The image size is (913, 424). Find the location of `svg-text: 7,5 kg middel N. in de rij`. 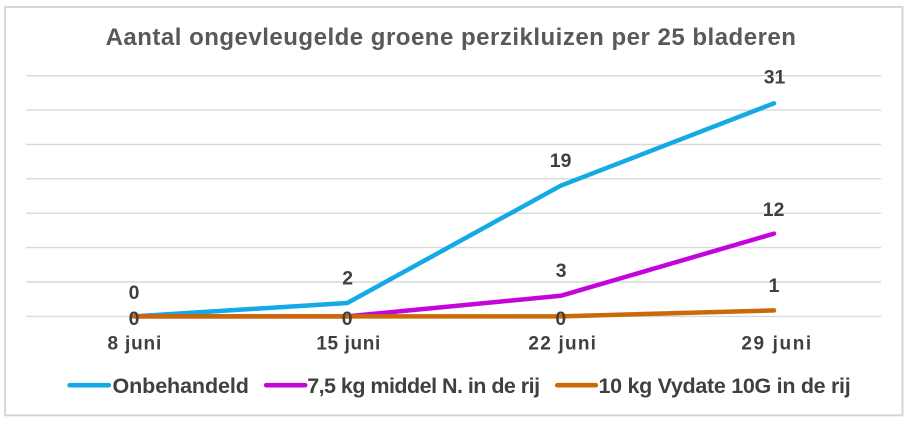

svg-text: 7,5 kg middel N. in de rij is located at coordinates (423, 386).